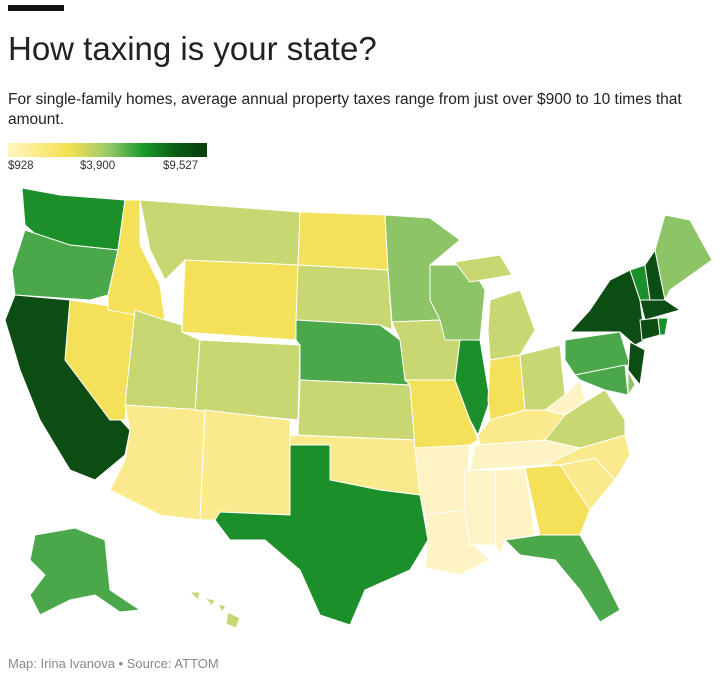 The image size is (720, 682). I want to click on state-il, so click(468, 388).